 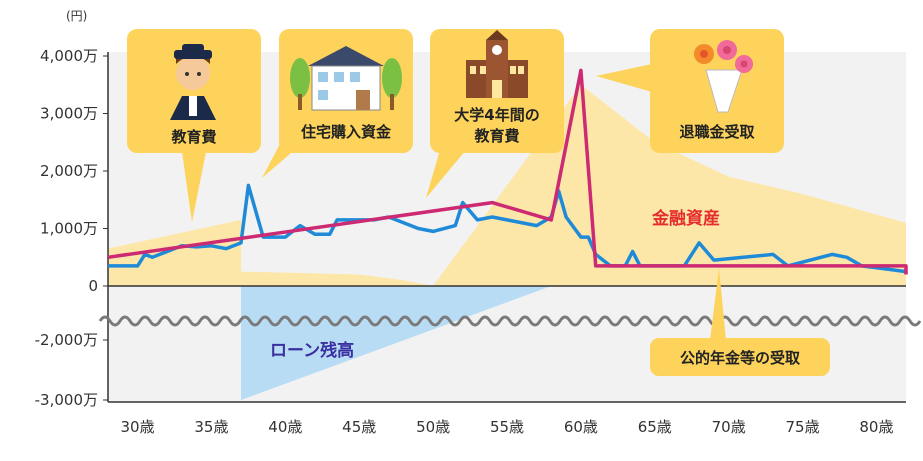 I want to click on y-tick-label: 4,000万, so click(x=69, y=56).